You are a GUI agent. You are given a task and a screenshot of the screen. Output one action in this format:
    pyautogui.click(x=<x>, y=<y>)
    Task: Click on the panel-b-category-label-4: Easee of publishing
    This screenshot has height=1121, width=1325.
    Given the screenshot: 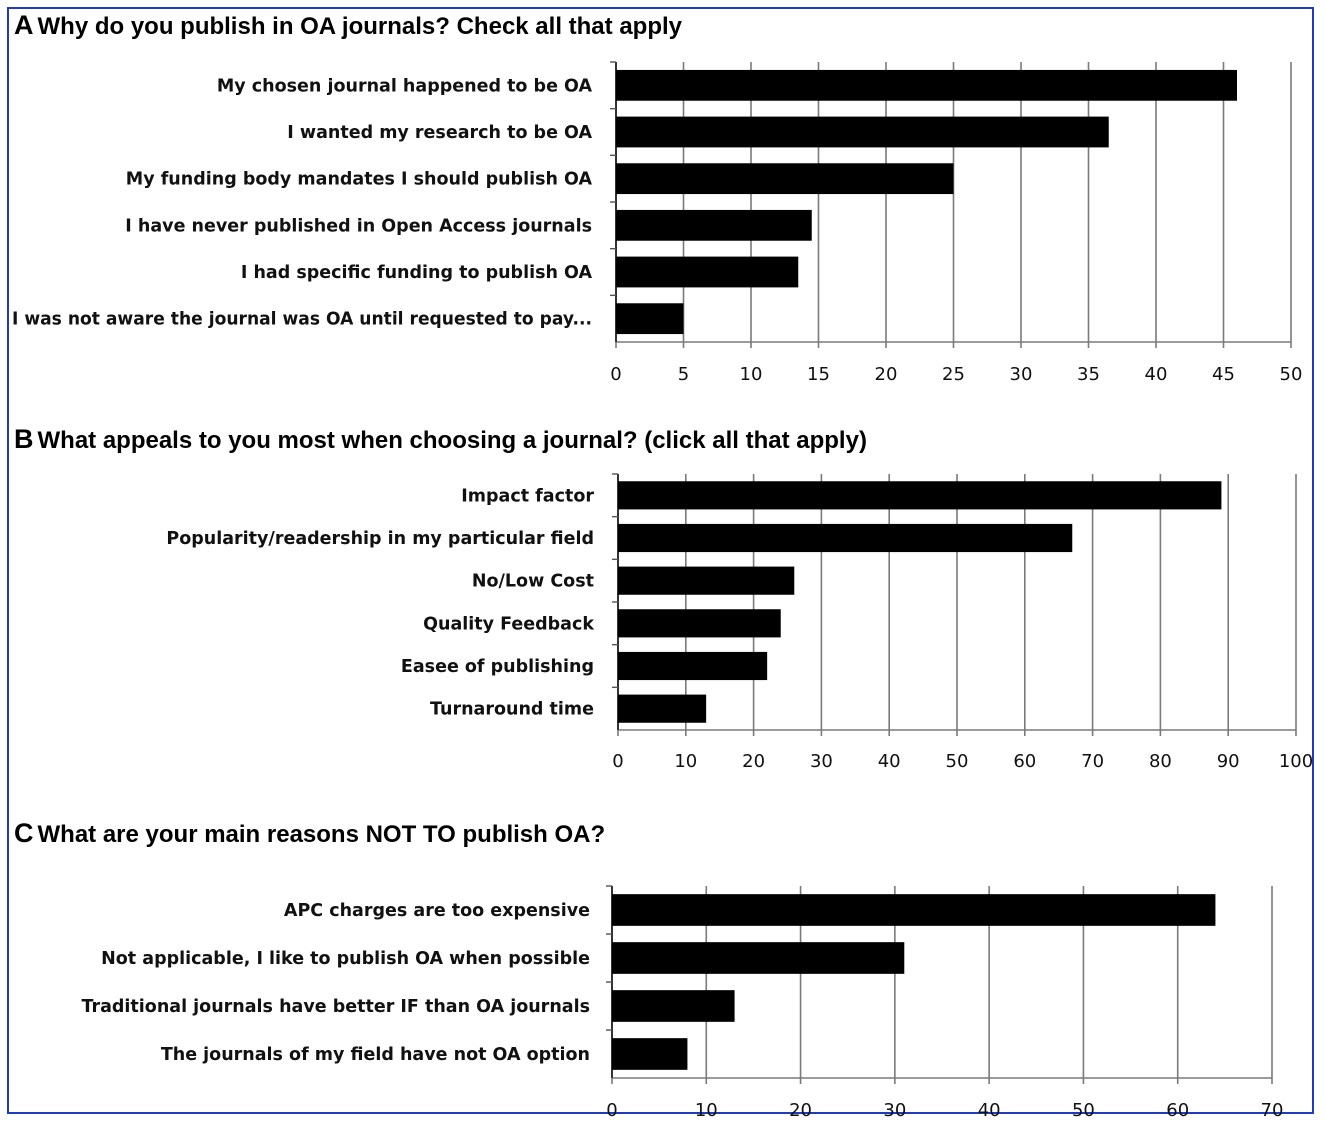 What is the action you would take?
    pyautogui.click(x=497, y=667)
    